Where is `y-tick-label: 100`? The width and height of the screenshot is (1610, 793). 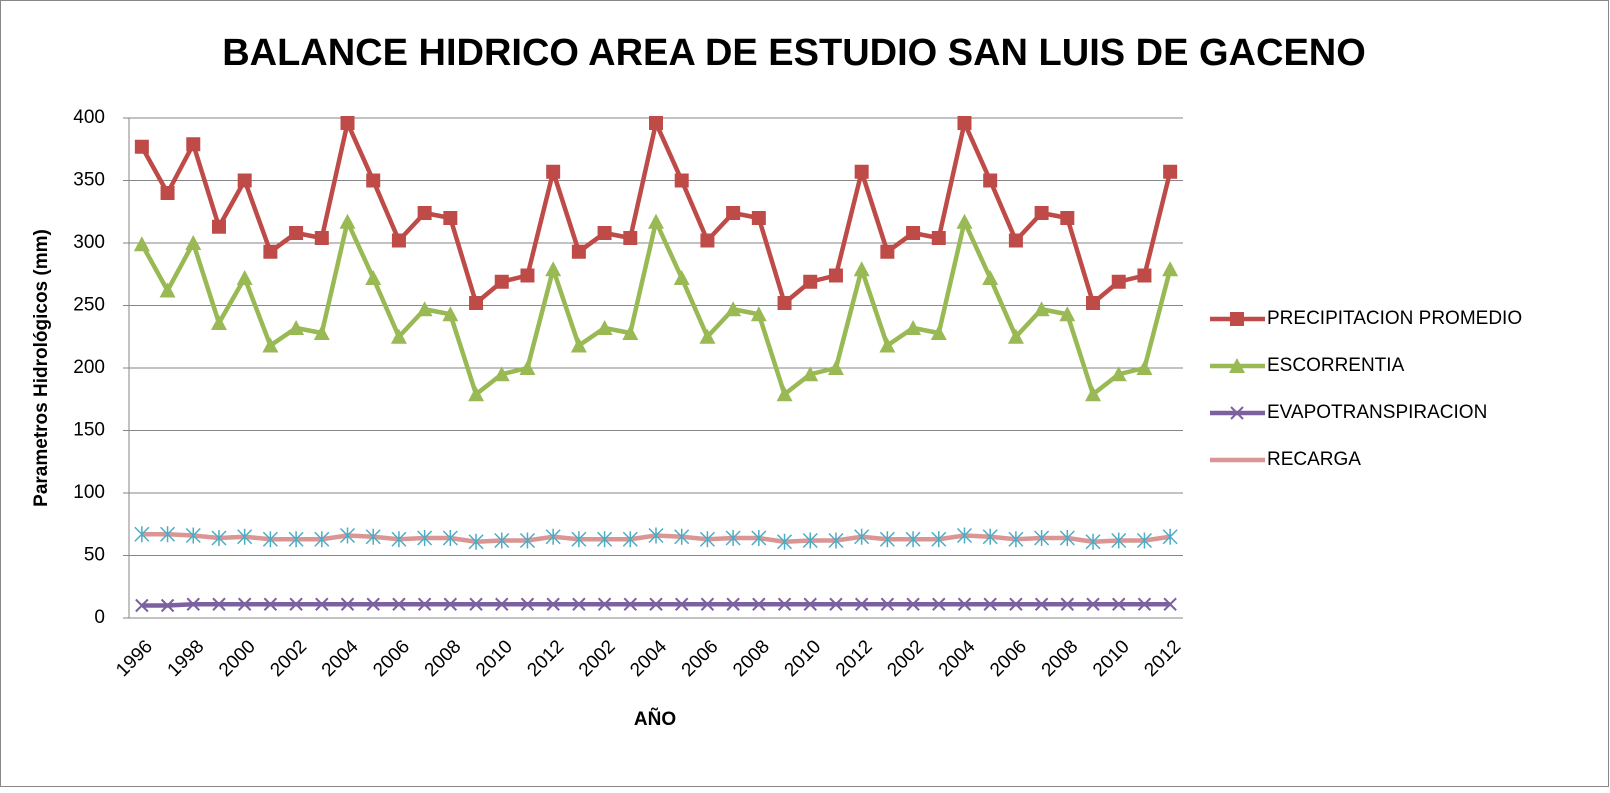
y-tick-label: 100 is located at coordinates (89, 492).